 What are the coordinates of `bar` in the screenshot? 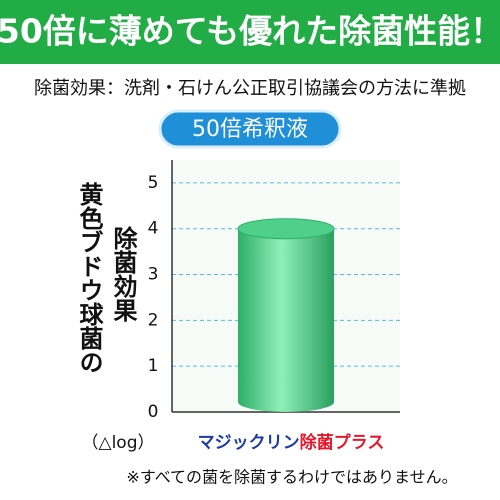 It's located at (286, 315).